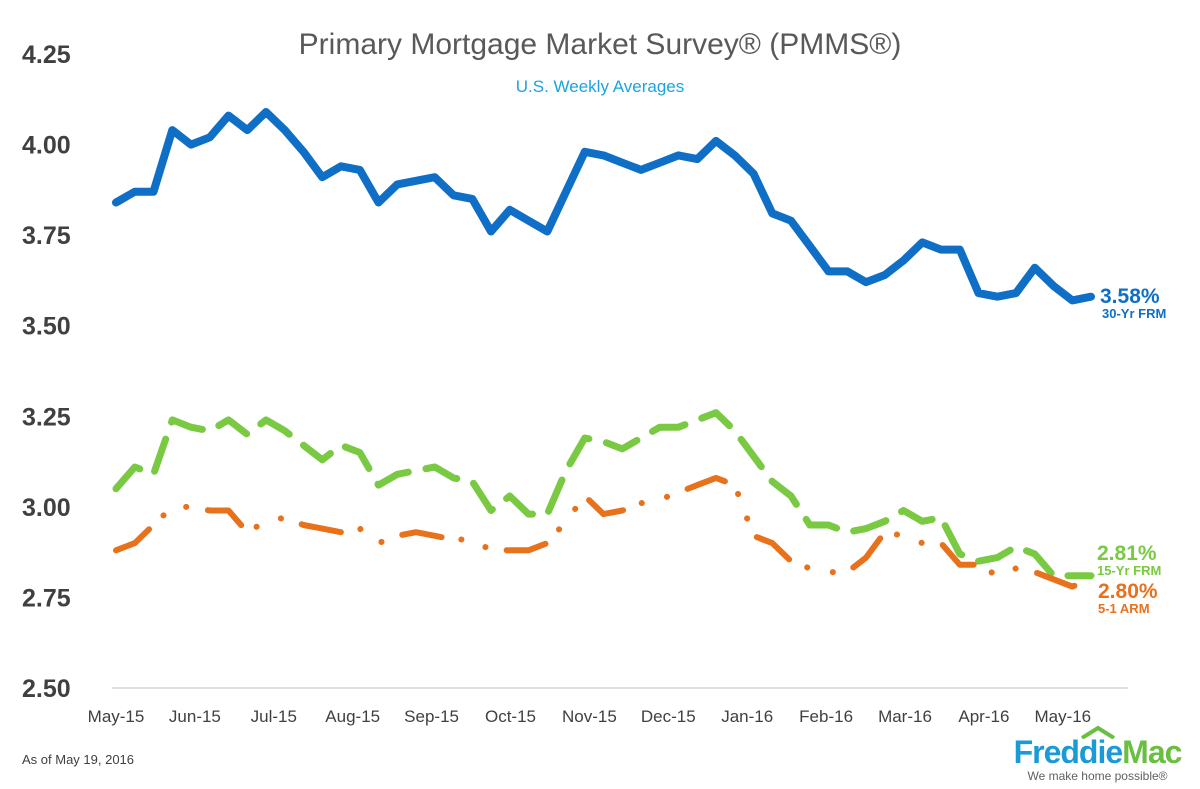 This screenshot has width=1200, height=789. I want to click on end-label-30yr: 3.58% 30-Yr FRM, so click(1133, 303).